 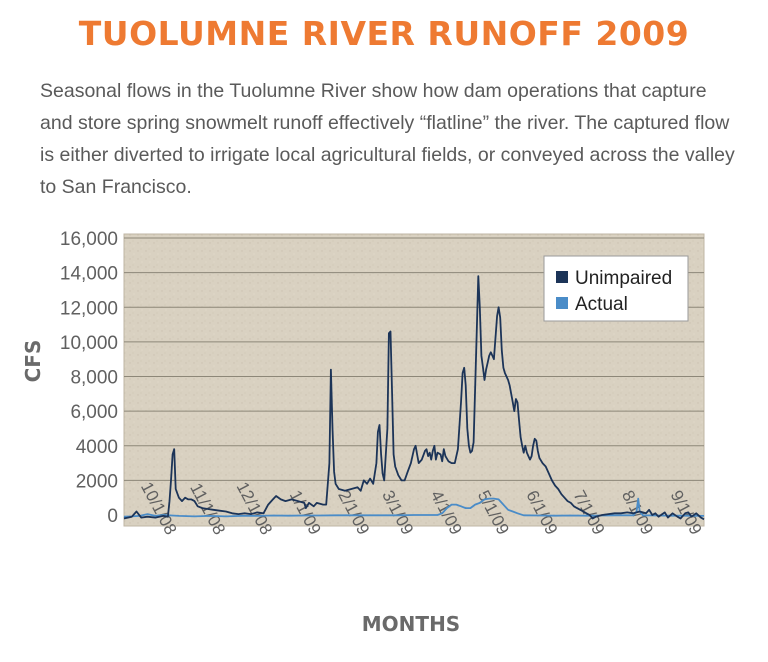 I want to click on y-tick-label: 2000, so click(x=97, y=481).